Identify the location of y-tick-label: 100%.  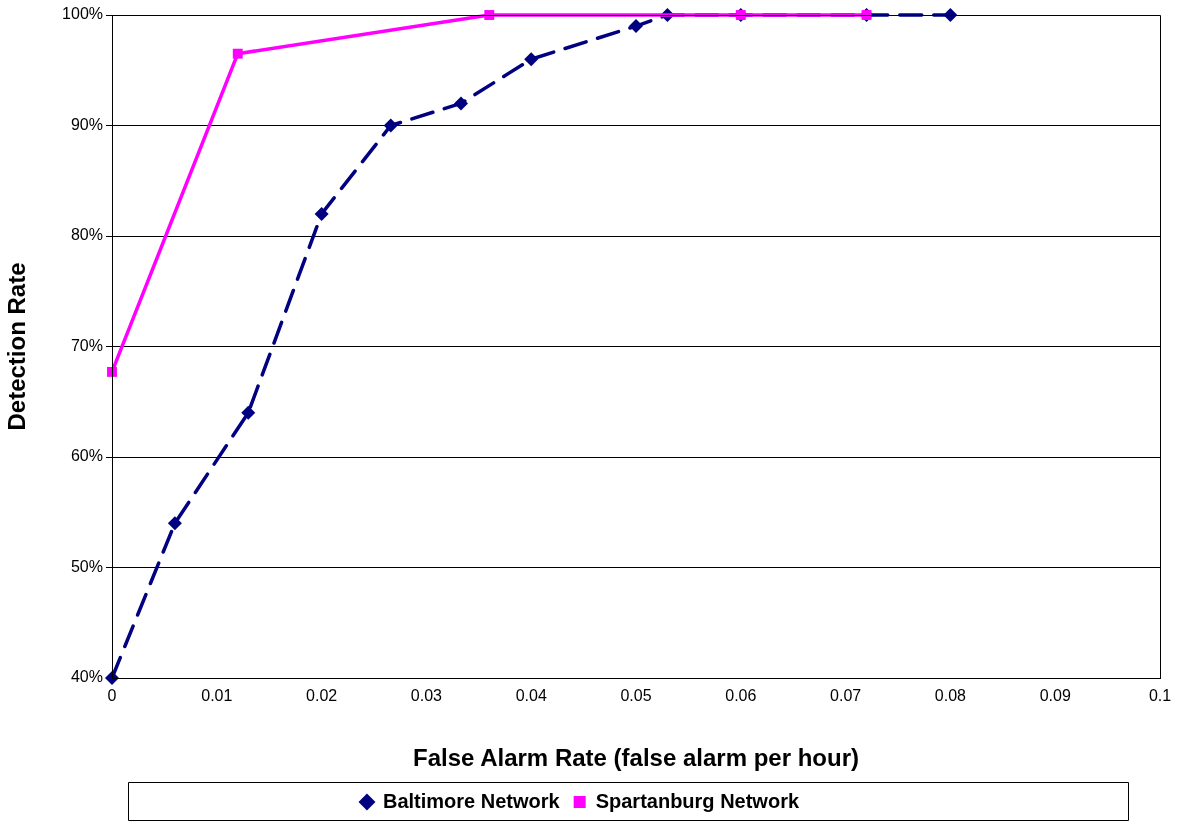
(82, 14).